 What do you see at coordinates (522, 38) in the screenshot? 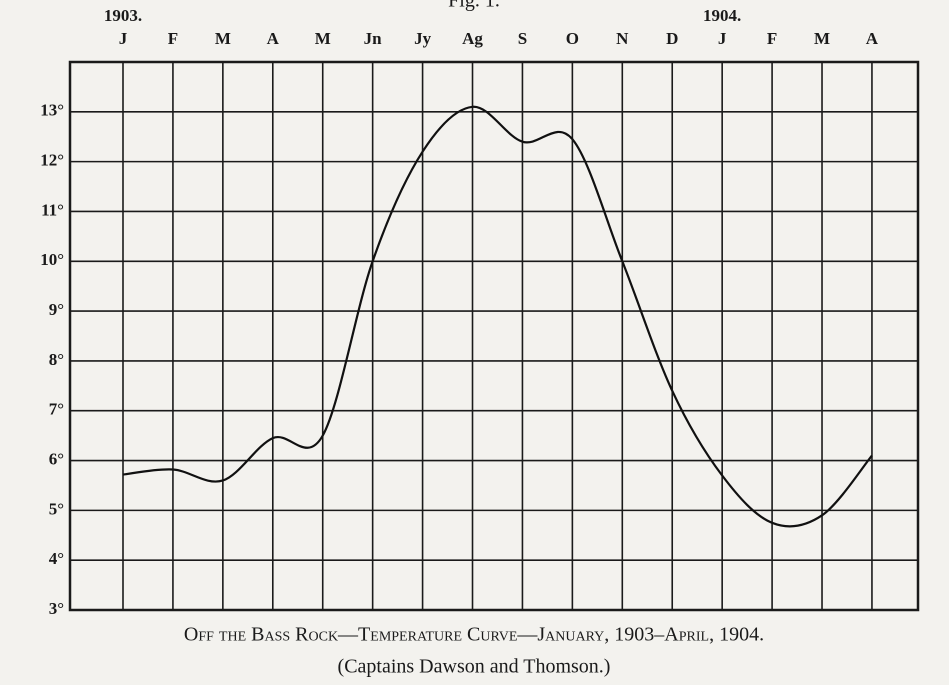
I see `x-tick-label: S` at bounding box center [522, 38].